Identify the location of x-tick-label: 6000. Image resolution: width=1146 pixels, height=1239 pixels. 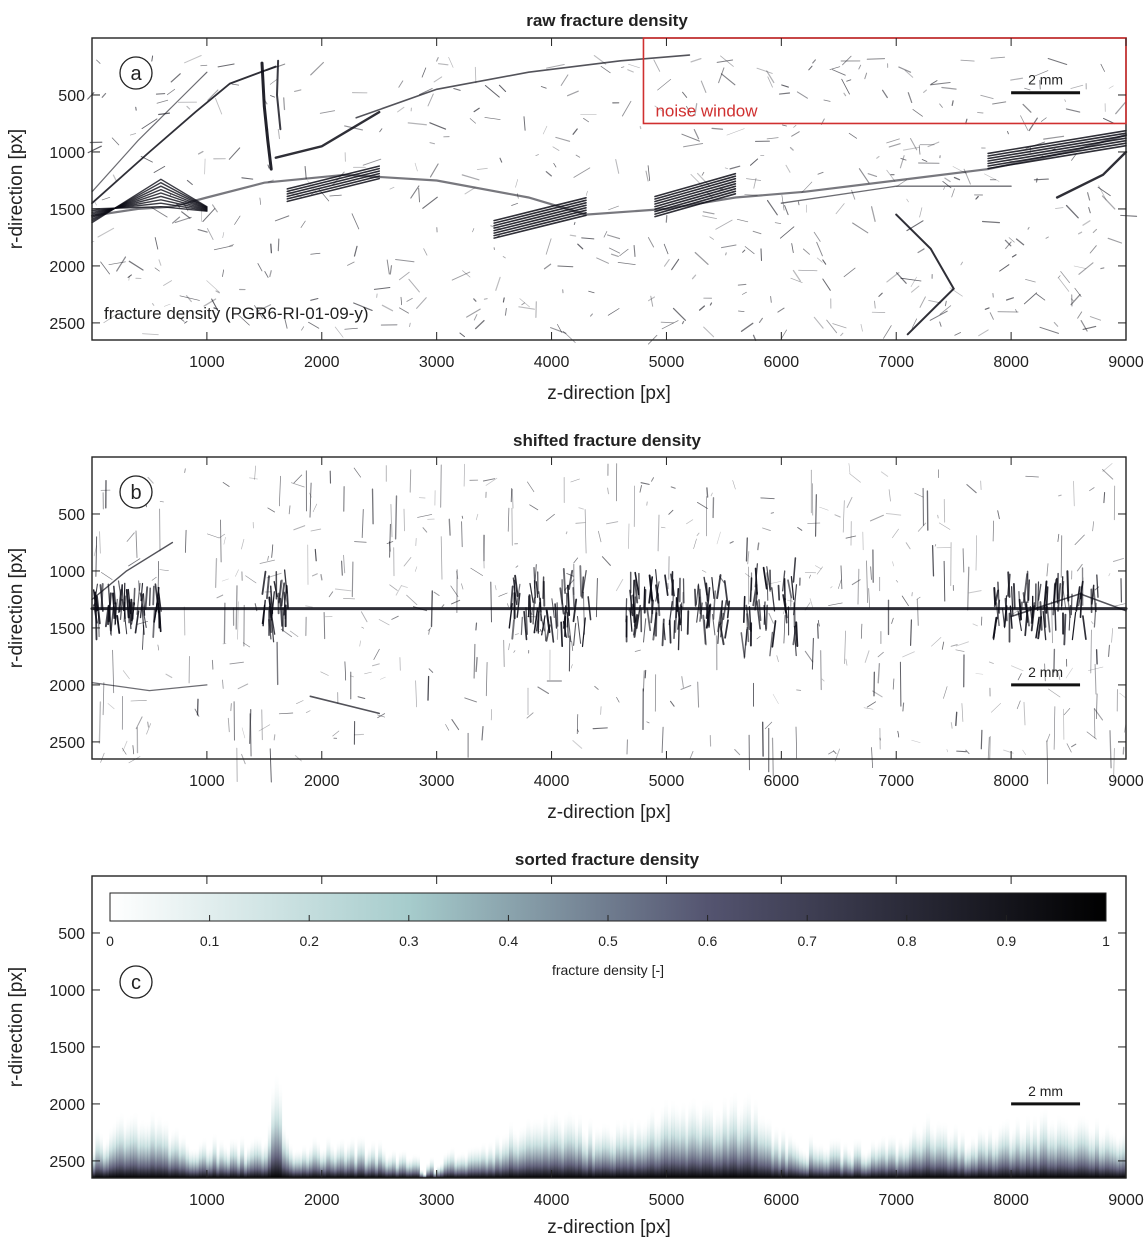
(782, 1200).